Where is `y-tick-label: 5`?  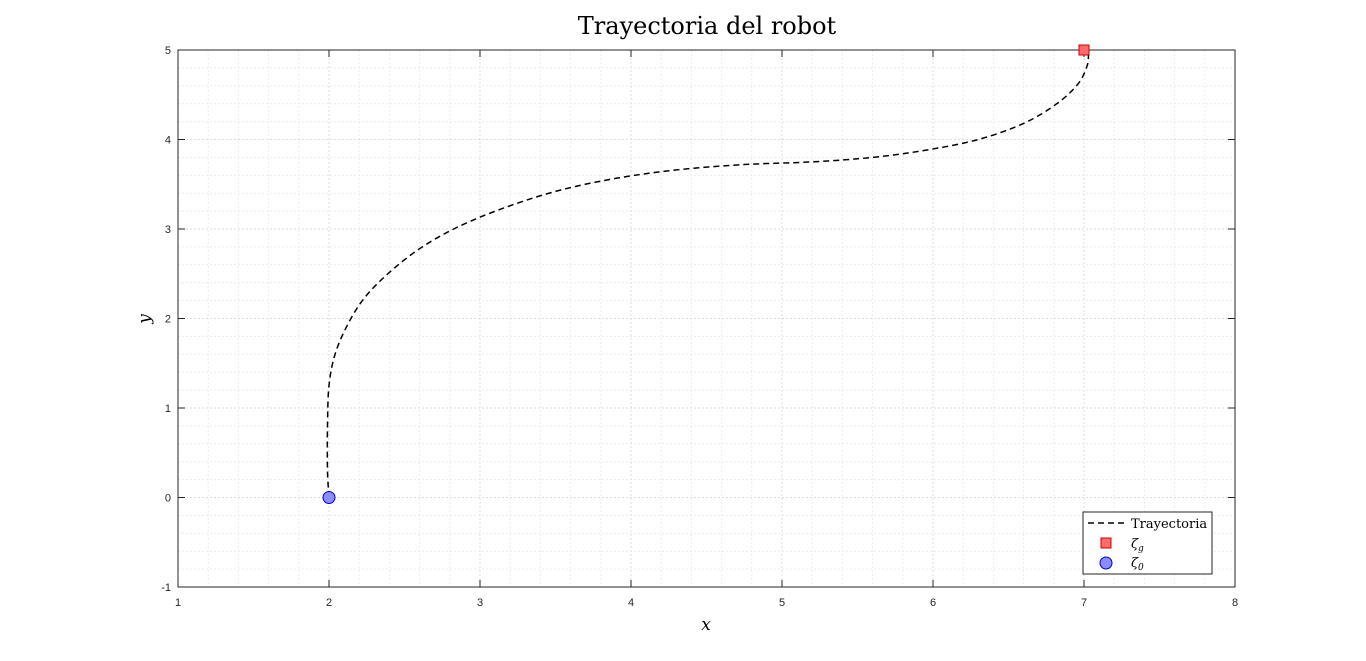 y-tick-label: 5 is located at coordinates (168, 51).